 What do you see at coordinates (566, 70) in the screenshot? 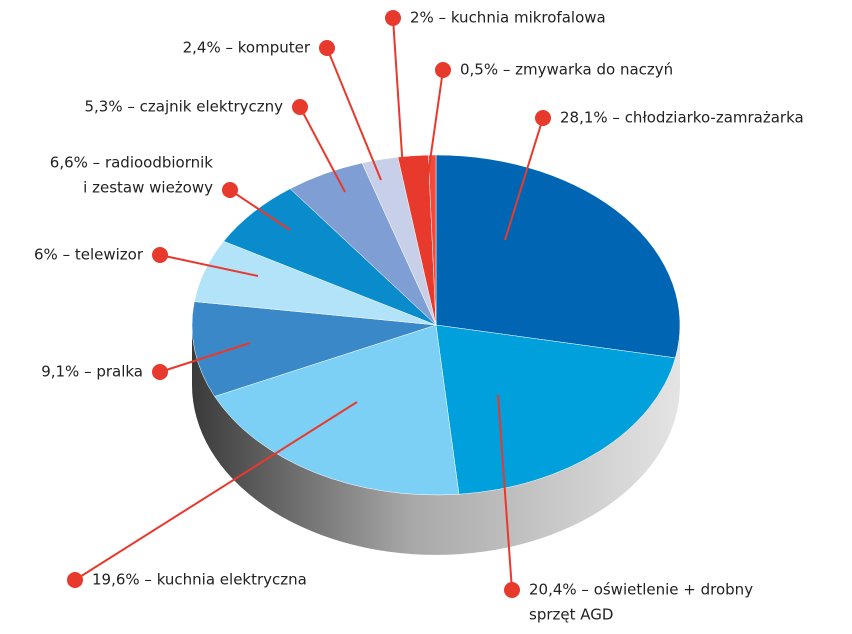
I see `slice-label: 0,5% – zmywarka do naczyń` at bounding box center [566, 70].